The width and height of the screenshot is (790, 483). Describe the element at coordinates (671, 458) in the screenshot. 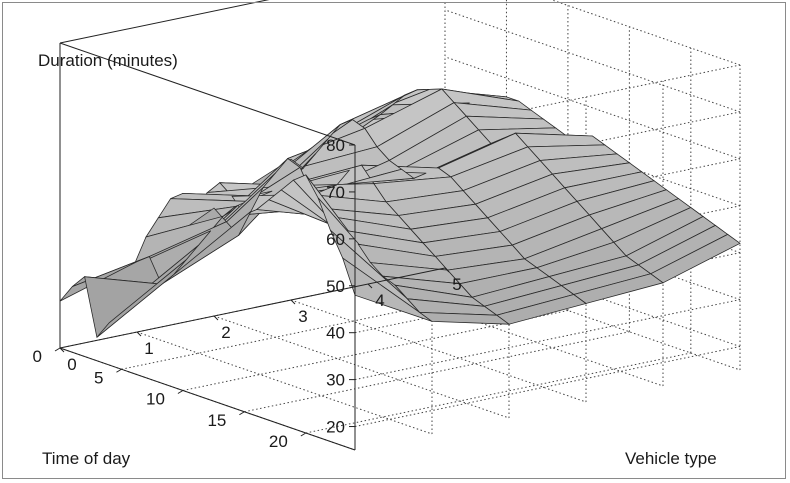

I see `y-axis-label: Vehicle type` at that location.